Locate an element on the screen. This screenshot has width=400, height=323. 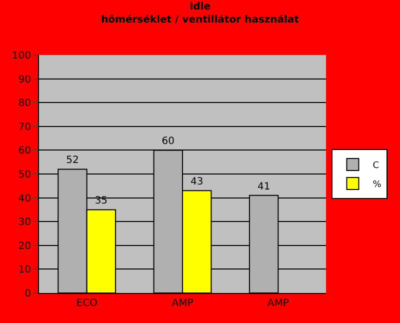
y-tick-label: 10 is located at coordinates (24, 270).